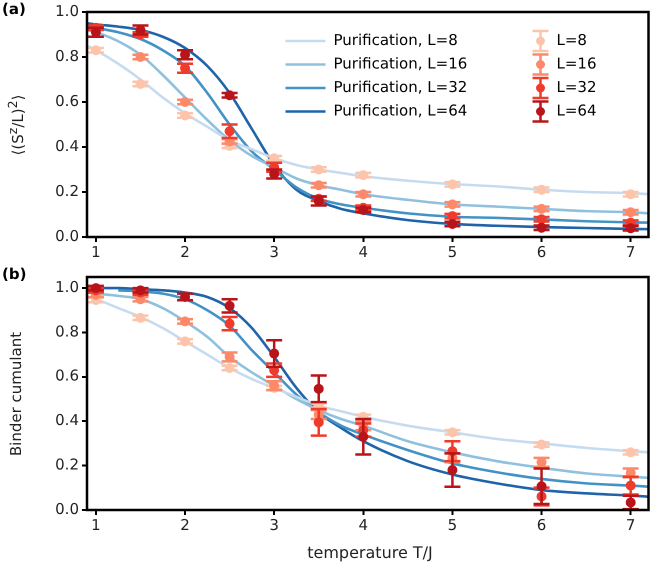 The image size is (654, 566). I want to click on legend-label: L=16, so click(576, 63).